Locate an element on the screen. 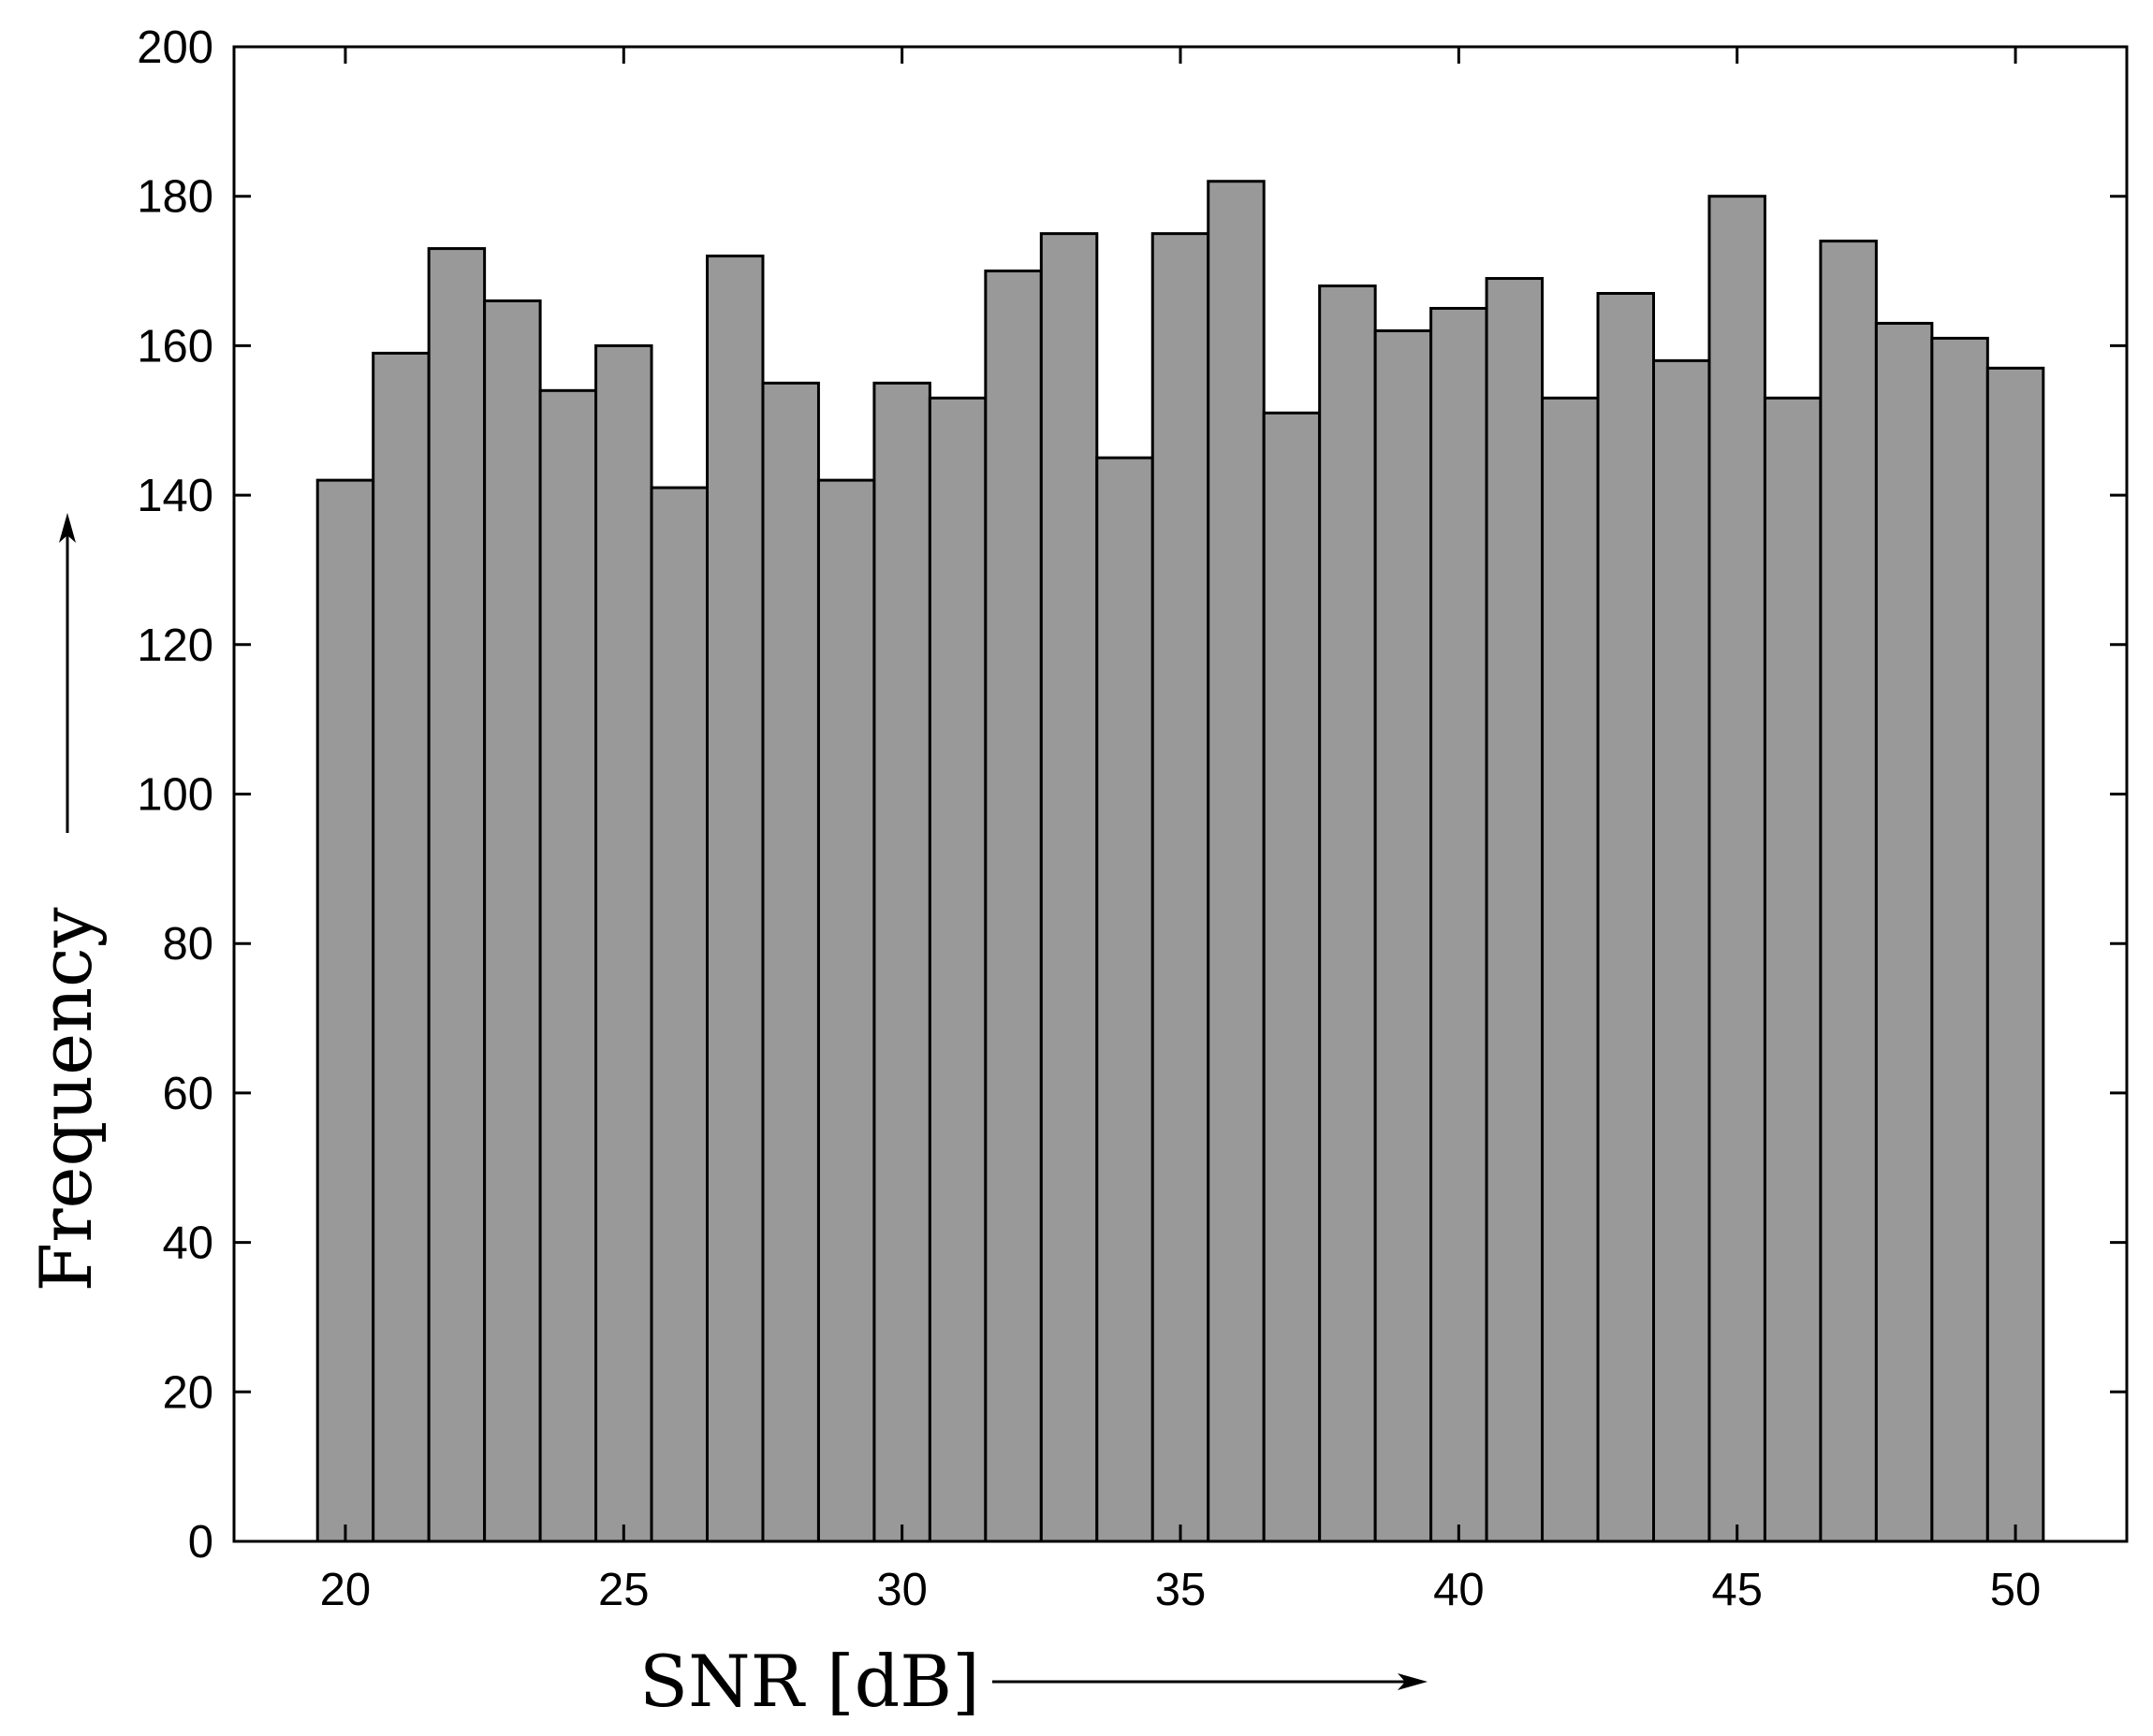  x-tick-label: 35 is located at coordinates (1181, 1590).